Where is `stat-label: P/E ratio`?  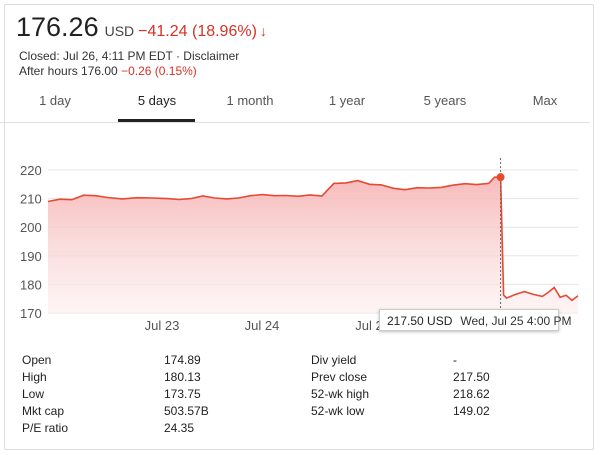 stat-label: P/E ratio is located at coordinates (45, 428).